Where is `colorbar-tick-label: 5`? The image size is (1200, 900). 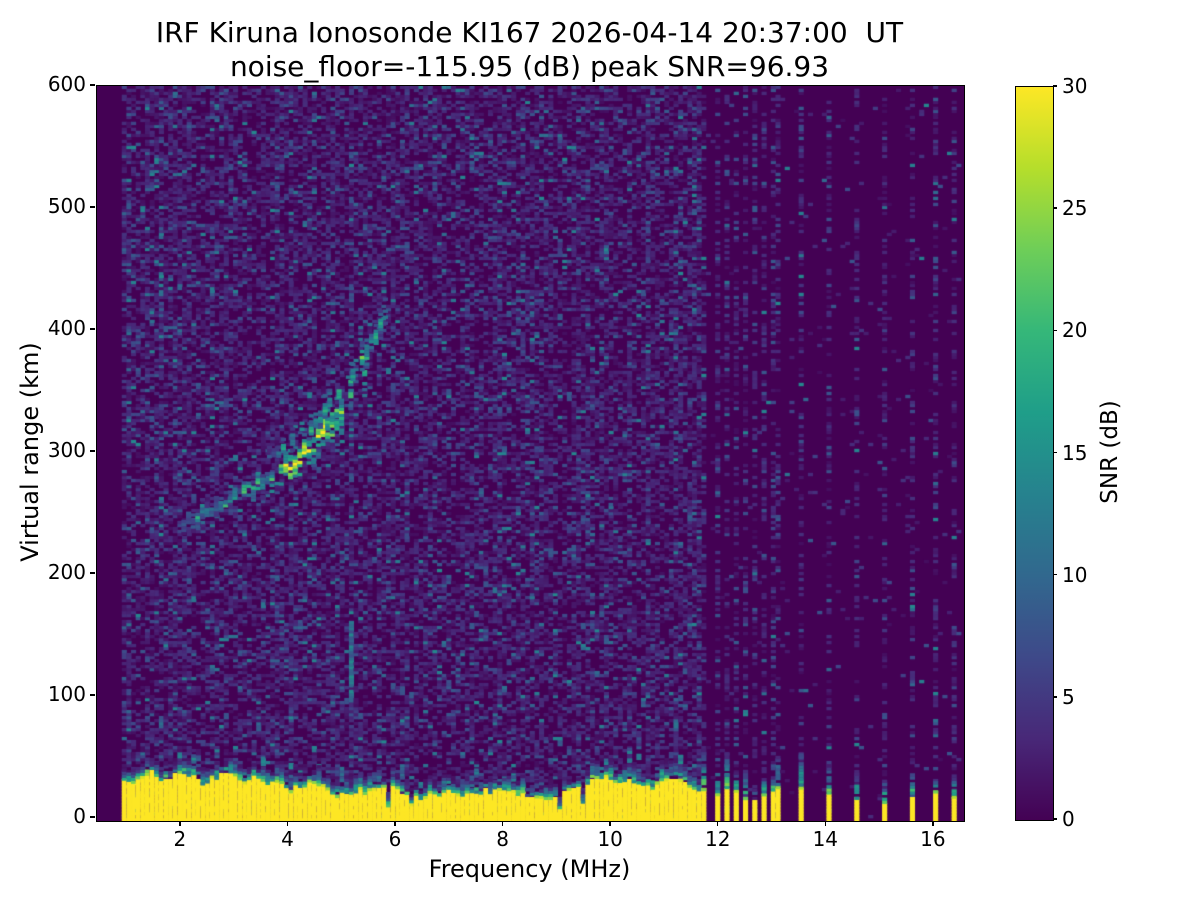
colorbar-tick-label: 5 is located at coordinates (1068, 696).